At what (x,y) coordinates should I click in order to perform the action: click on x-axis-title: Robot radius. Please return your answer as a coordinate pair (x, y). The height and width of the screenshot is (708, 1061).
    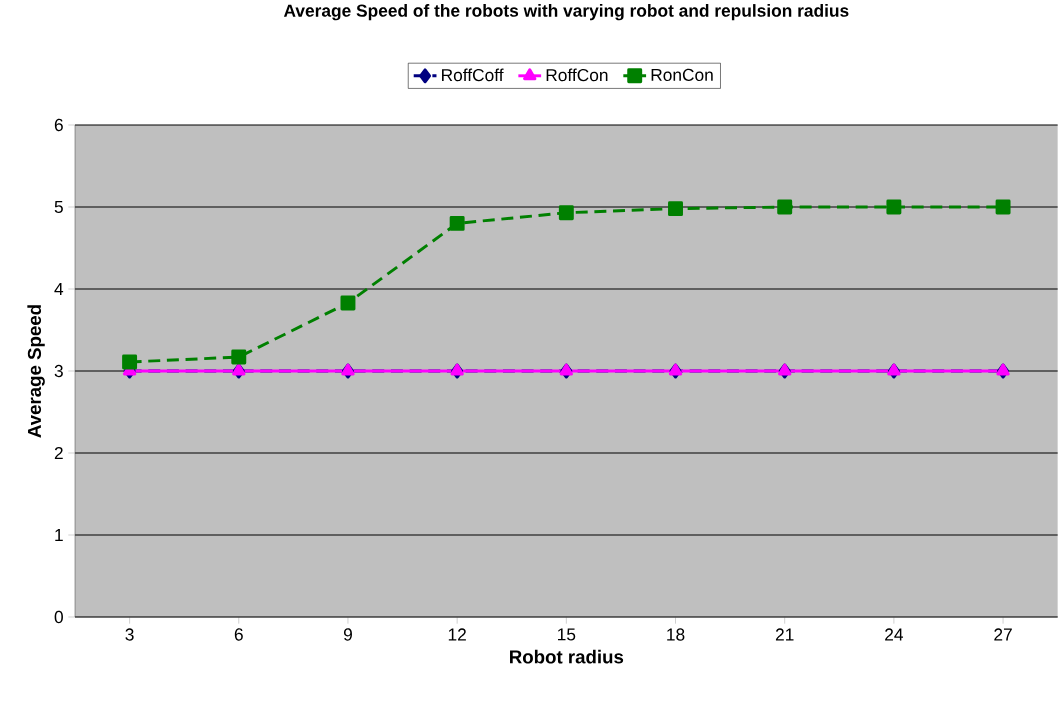
    Looking at the image, I should click on (567, 656).